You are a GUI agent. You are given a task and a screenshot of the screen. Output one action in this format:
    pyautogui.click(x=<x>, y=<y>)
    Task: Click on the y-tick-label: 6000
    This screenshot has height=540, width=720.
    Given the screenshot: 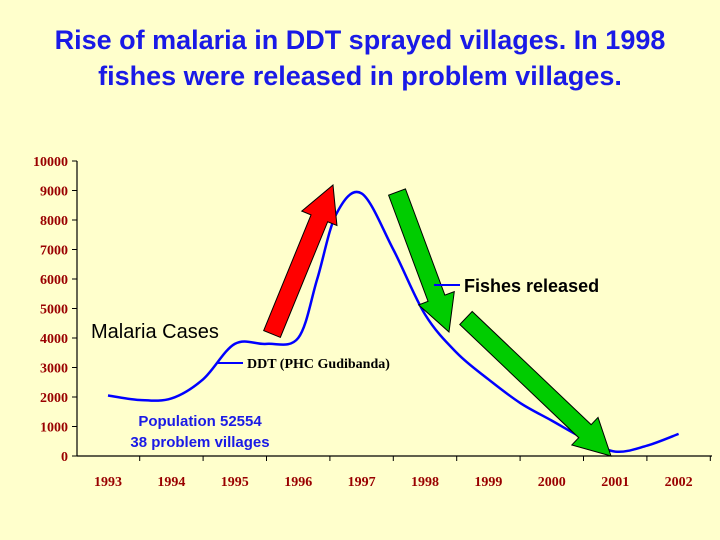 What is the action you would take?
    pyautogui.click(x=54, y=280)
    